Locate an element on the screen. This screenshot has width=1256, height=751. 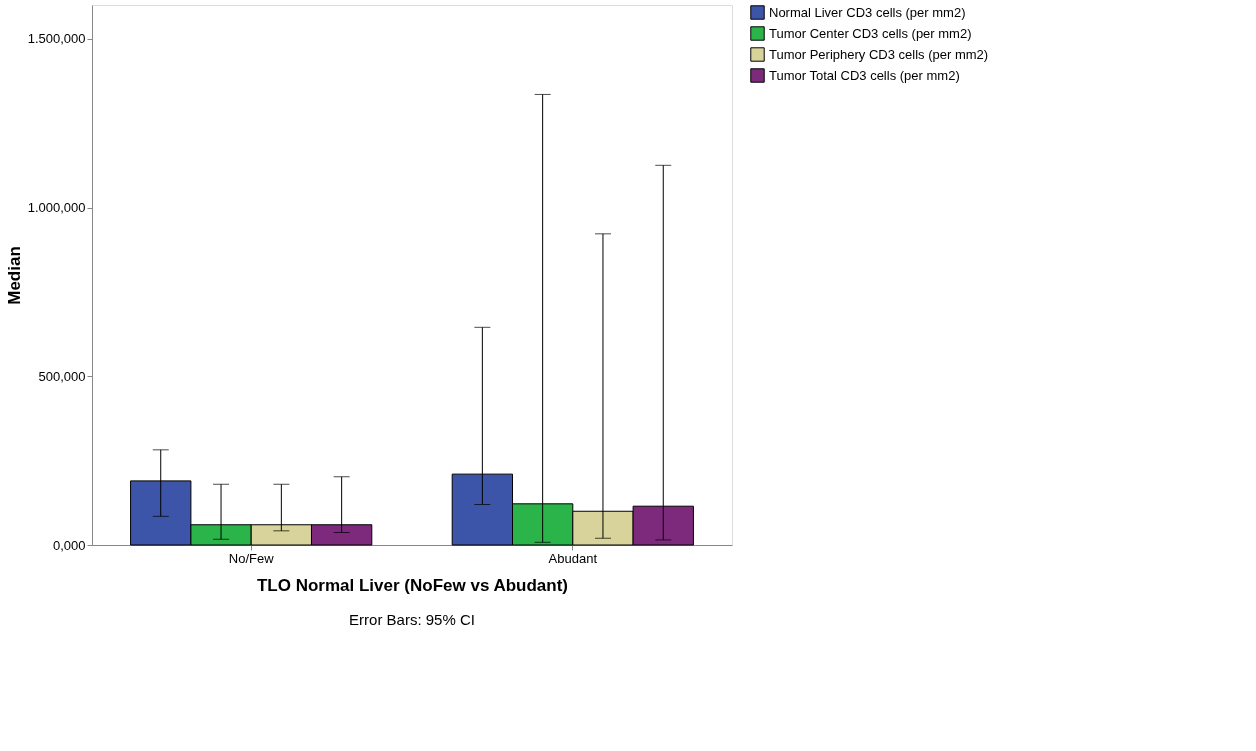
legend-label: Tumor Total CD3 cells (per mm2) is located at coordinates (864, 75).